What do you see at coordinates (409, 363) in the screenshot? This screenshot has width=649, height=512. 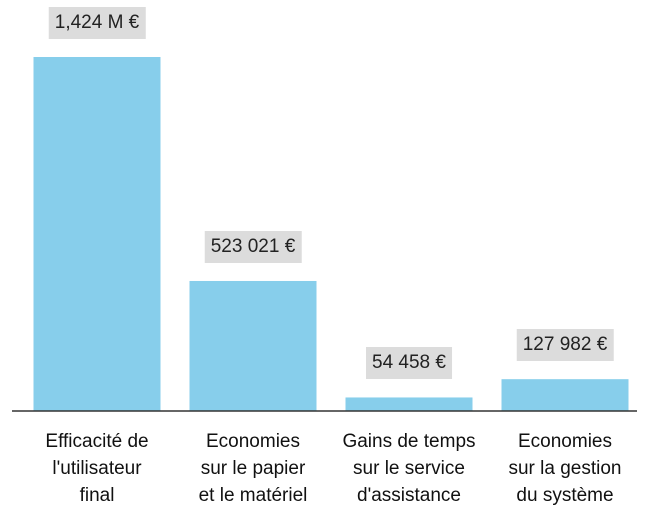 I see `value-label: 54 458 €` at bounding box center [409, 363].